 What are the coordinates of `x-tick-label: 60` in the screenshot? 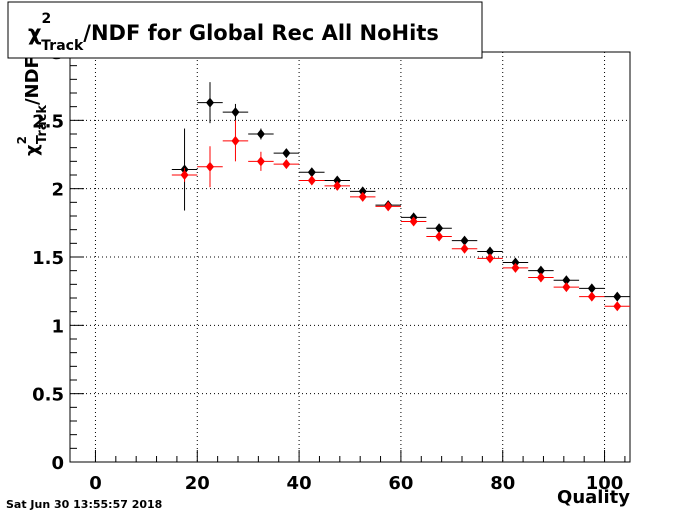 It's located at (400, 483).